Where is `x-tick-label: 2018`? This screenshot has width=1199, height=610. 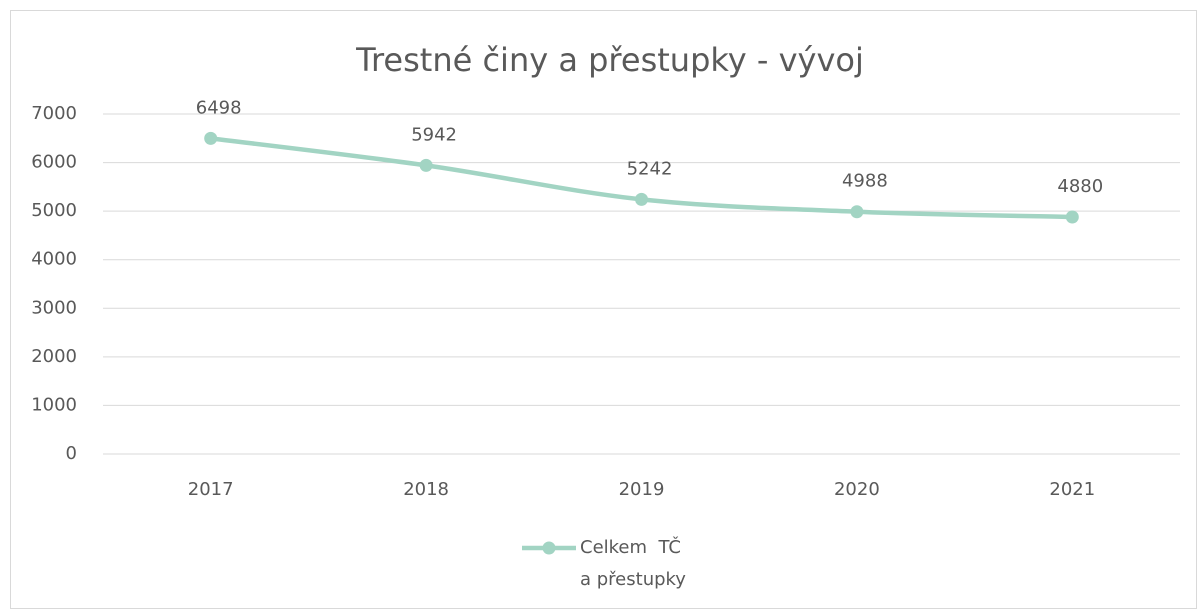
x-tick-label: 2018 is located at coordinates (426, 489).